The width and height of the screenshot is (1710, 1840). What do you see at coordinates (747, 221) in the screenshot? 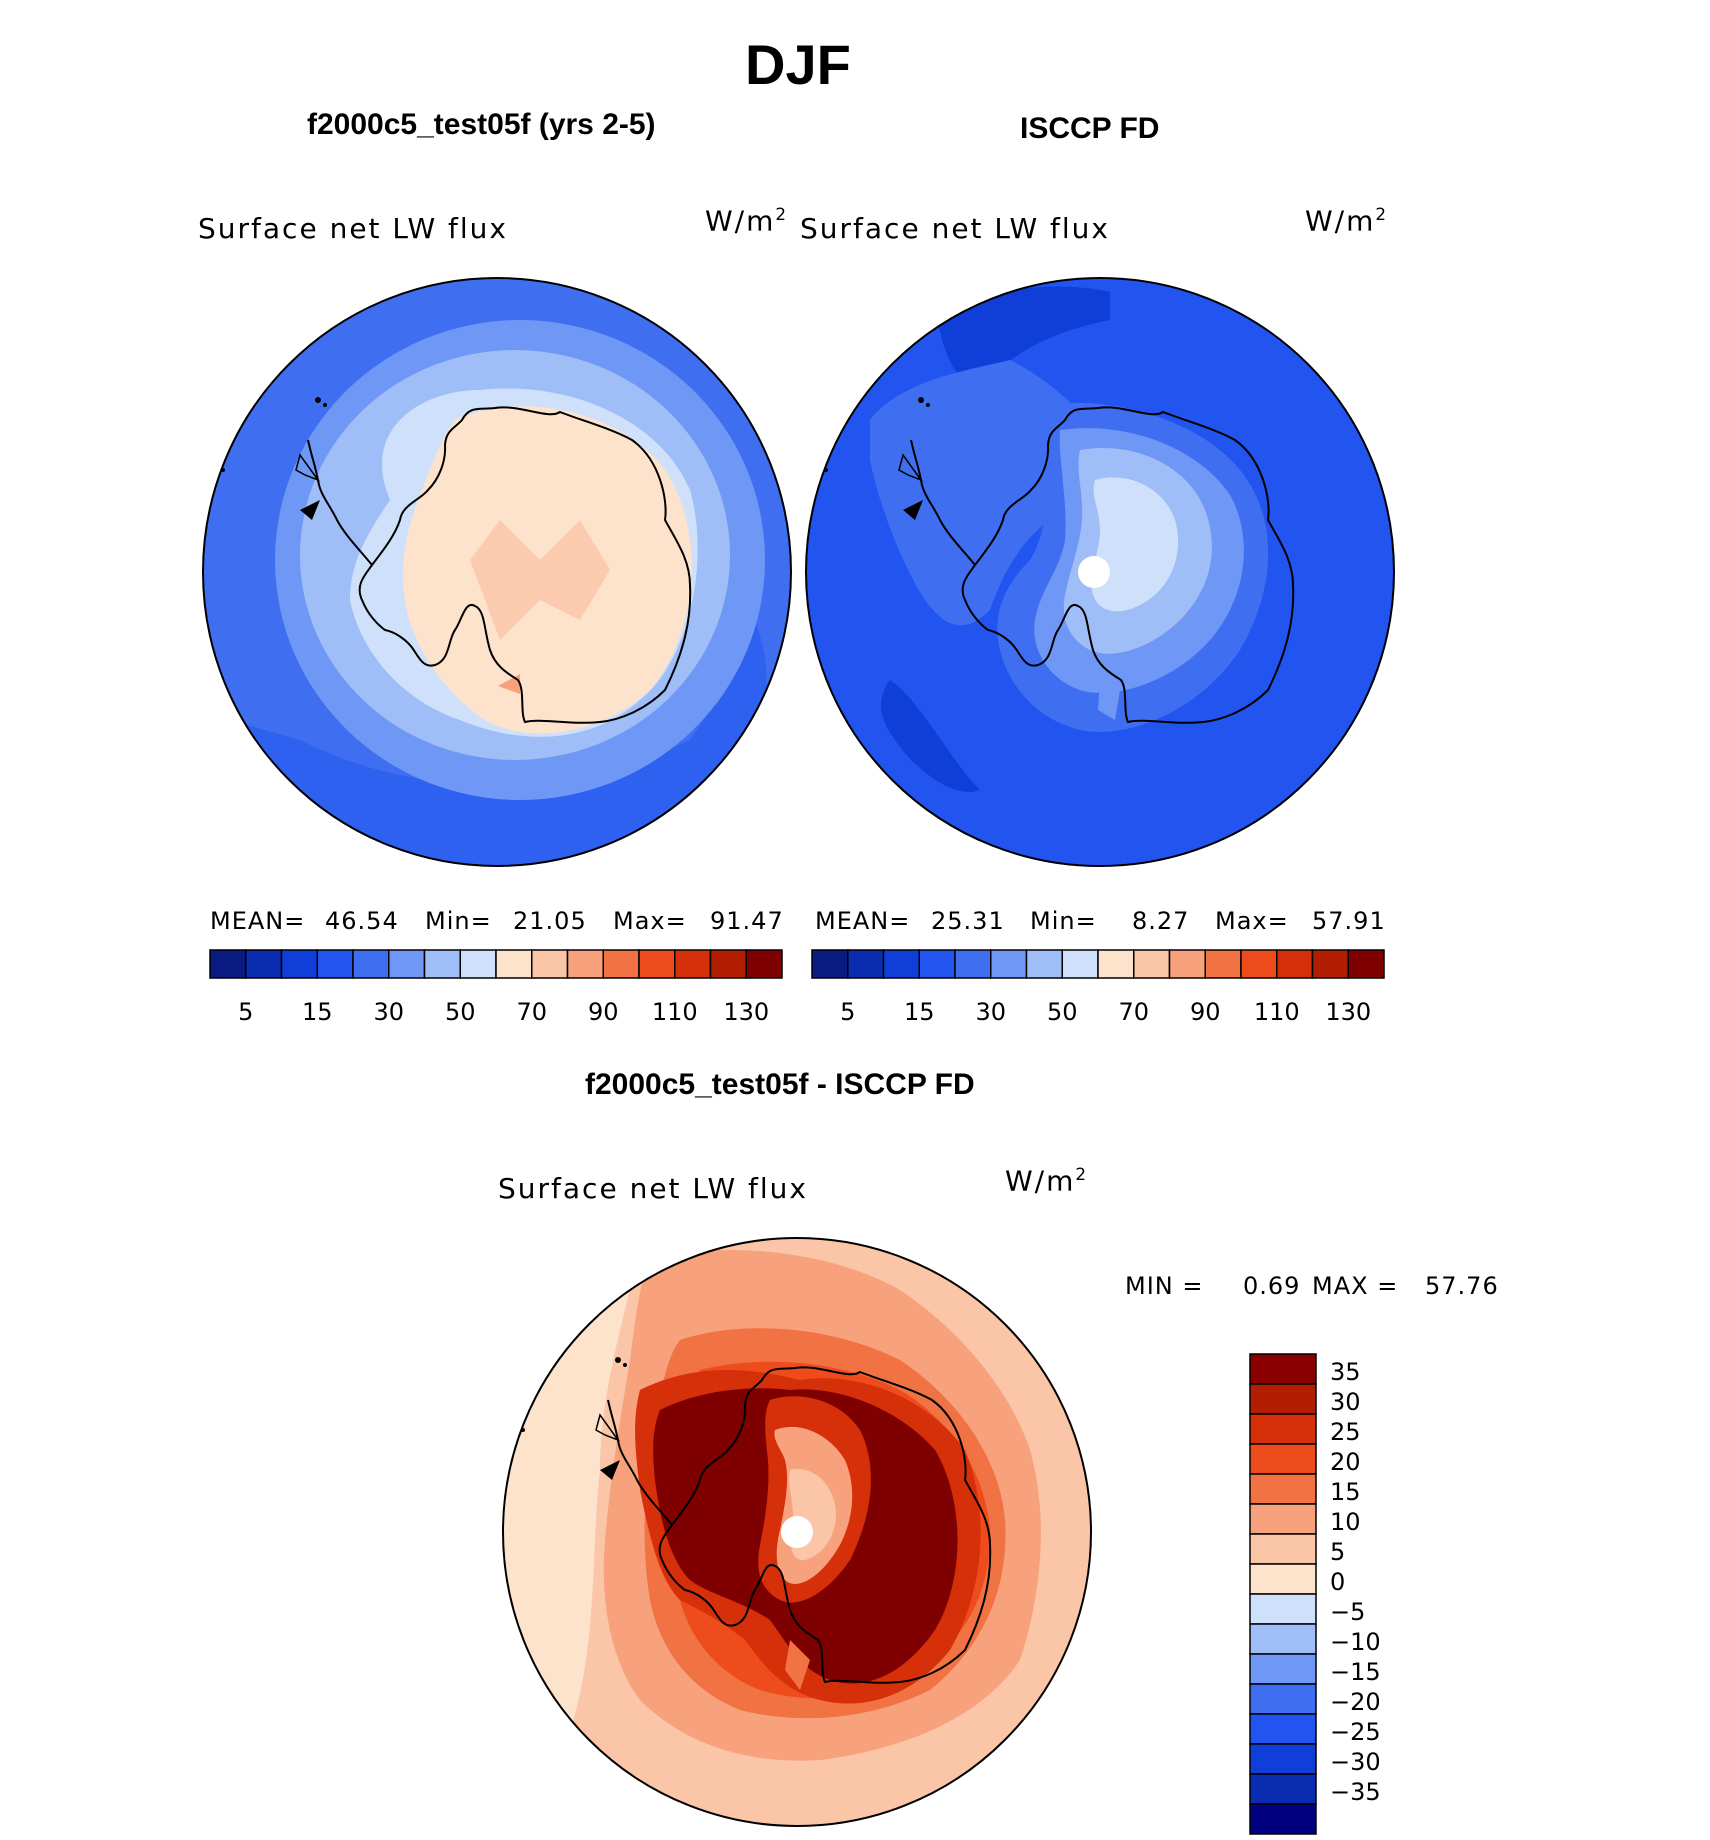
I see `panel1-units: W/m2` at bounding box center [747, 221].